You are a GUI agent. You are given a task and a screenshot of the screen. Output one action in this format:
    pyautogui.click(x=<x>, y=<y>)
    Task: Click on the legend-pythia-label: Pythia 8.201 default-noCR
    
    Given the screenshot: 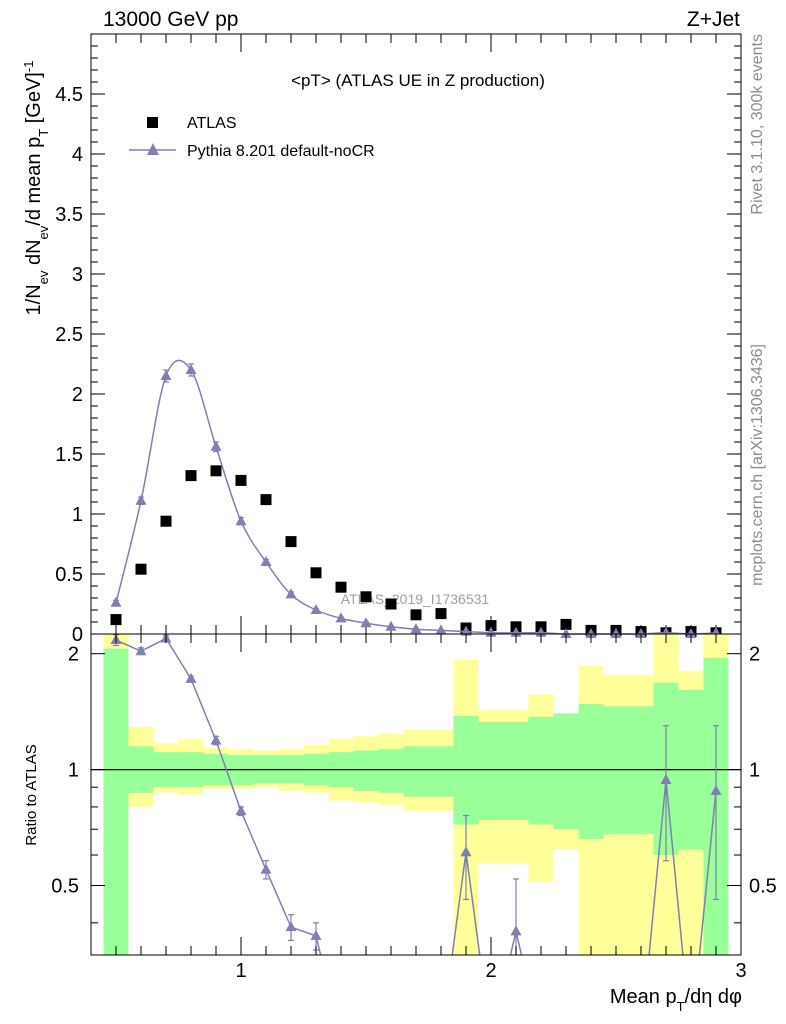 What is the action you would take?
    pyautogui.click(x=281, y=151)
    